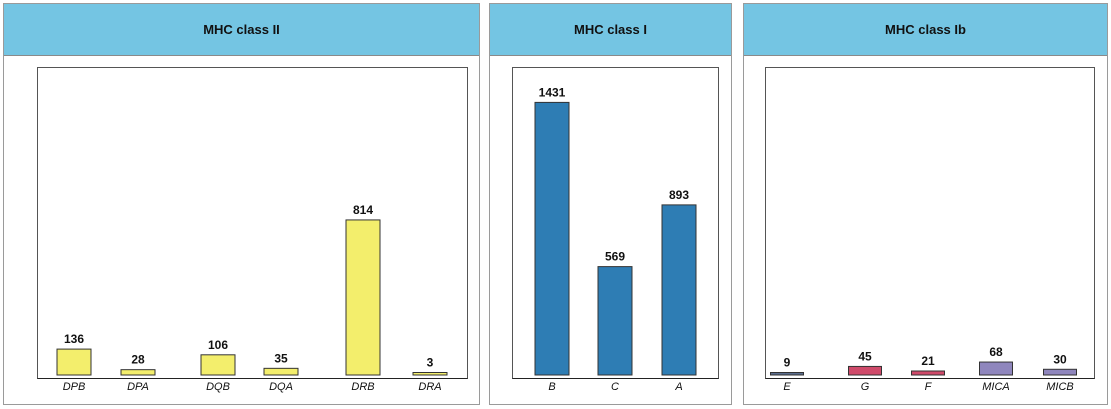 This screenshot has width=1111, height=409. I want to click on bar-micb, so click(1060, 372).